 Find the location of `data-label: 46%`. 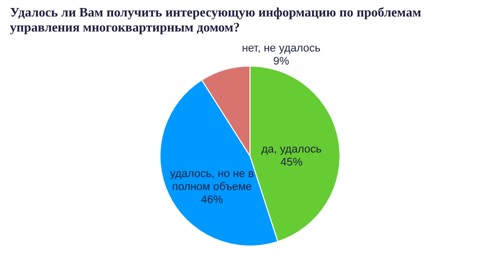

data-label: 46% is located at coordinates (212, 200).